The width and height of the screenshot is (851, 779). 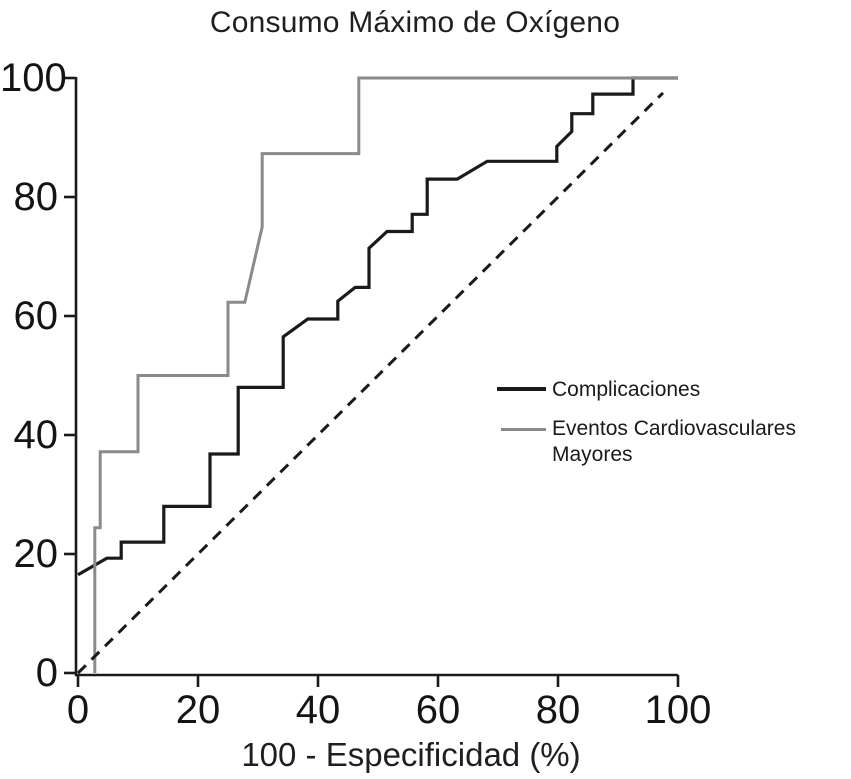 What do you see at coordinates (46, 673) in the screenshot?
I see `y-tick-label-0: 0` at bounding box center [46, 673].